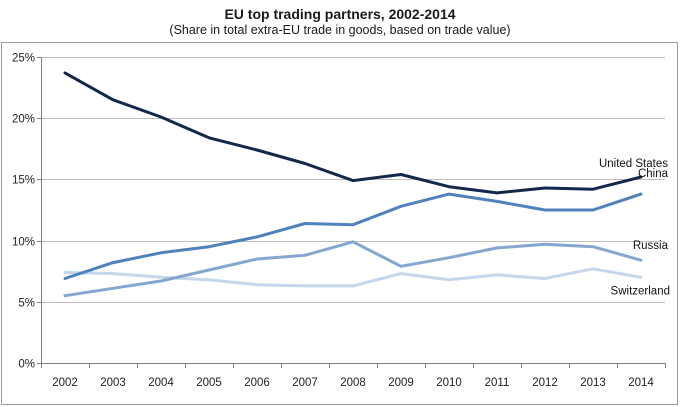 The image size is (680, 407). What do you see at coordinates (23, 181) in the screenshot?
I see `y-tick-label: 15%` at bounding box center [23, 181].